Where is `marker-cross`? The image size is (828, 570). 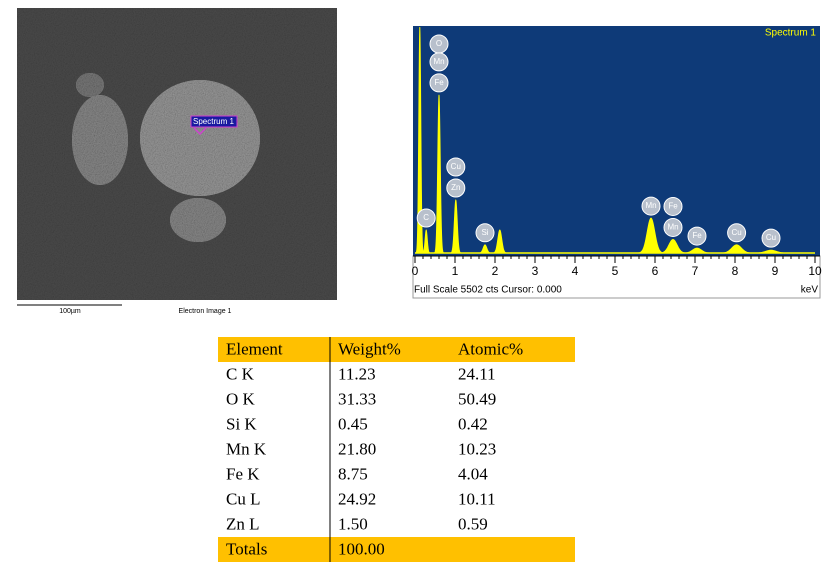 marker-cross is located at coordinates (200, 131).